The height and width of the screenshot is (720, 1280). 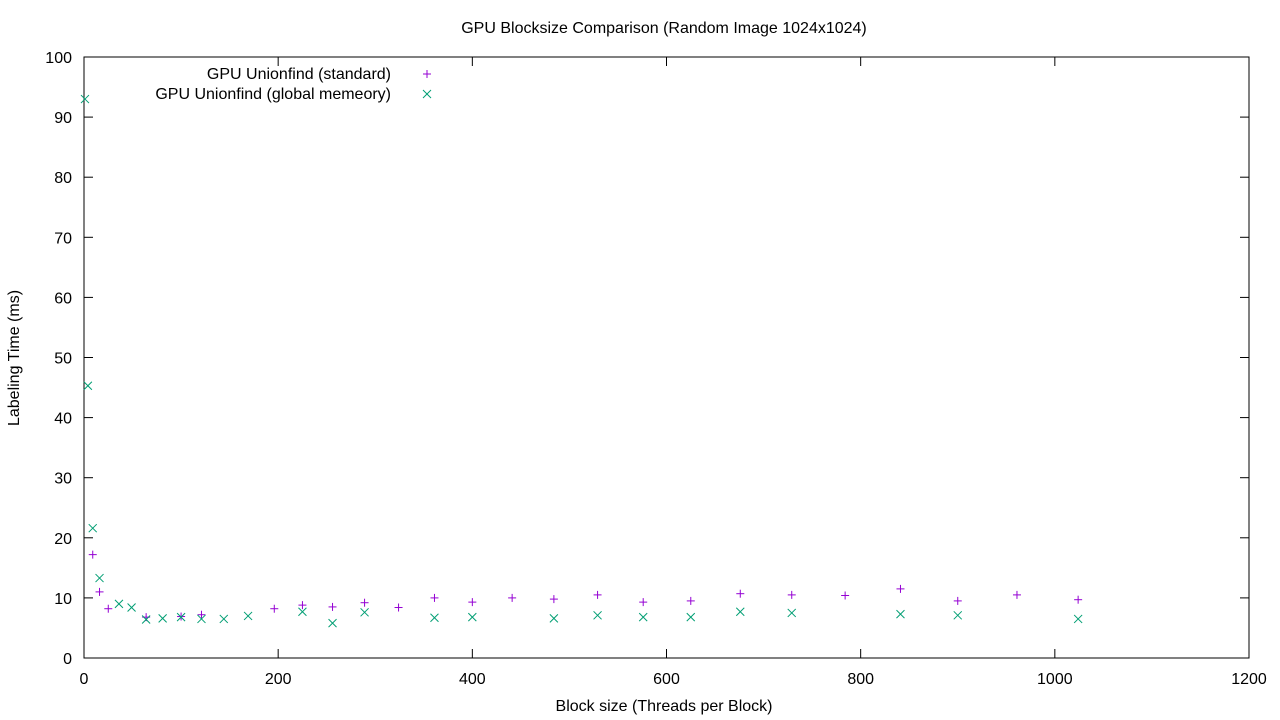 I want to click on x-tick-label: 1200, so click(x=1249, y=679).